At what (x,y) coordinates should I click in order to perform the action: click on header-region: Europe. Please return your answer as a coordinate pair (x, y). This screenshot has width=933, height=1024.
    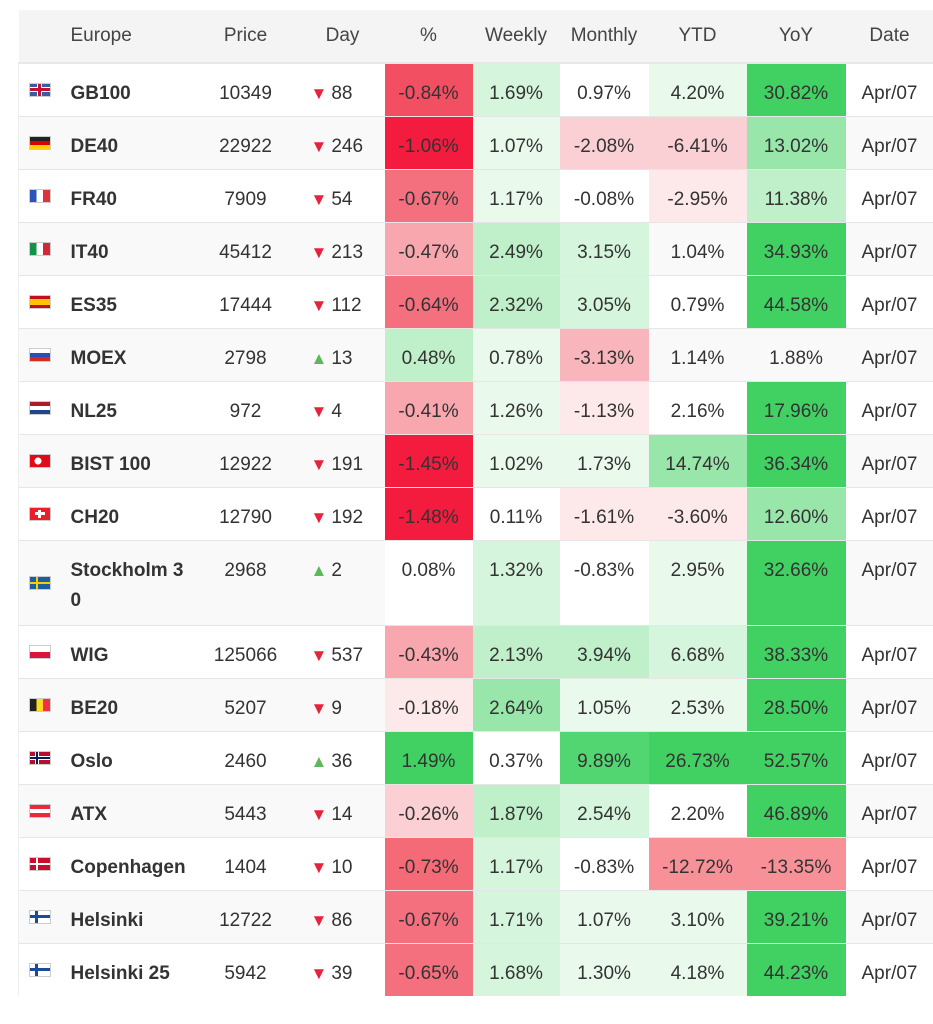
    Looking at the image, I should click on (125, 37).